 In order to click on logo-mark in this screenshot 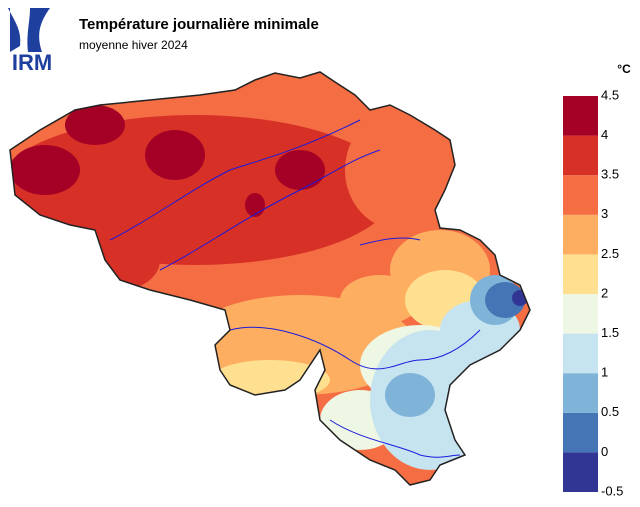, I will do `click(29, 30)`.